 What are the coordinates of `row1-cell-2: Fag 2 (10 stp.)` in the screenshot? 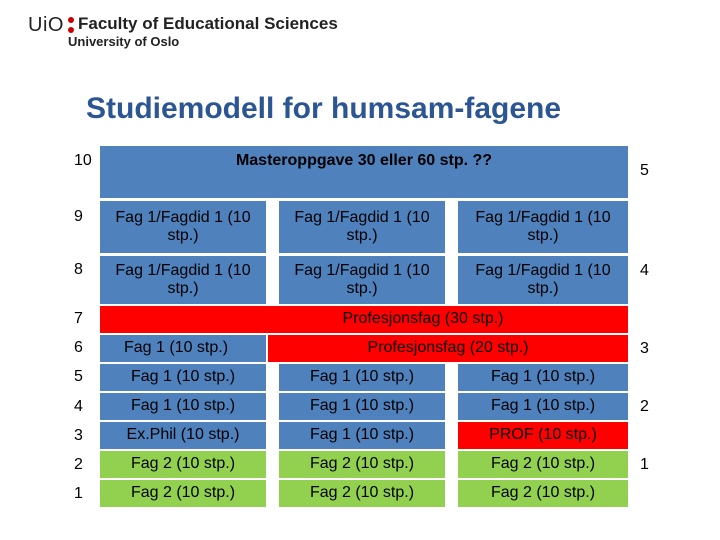 It's located at (362, 493).